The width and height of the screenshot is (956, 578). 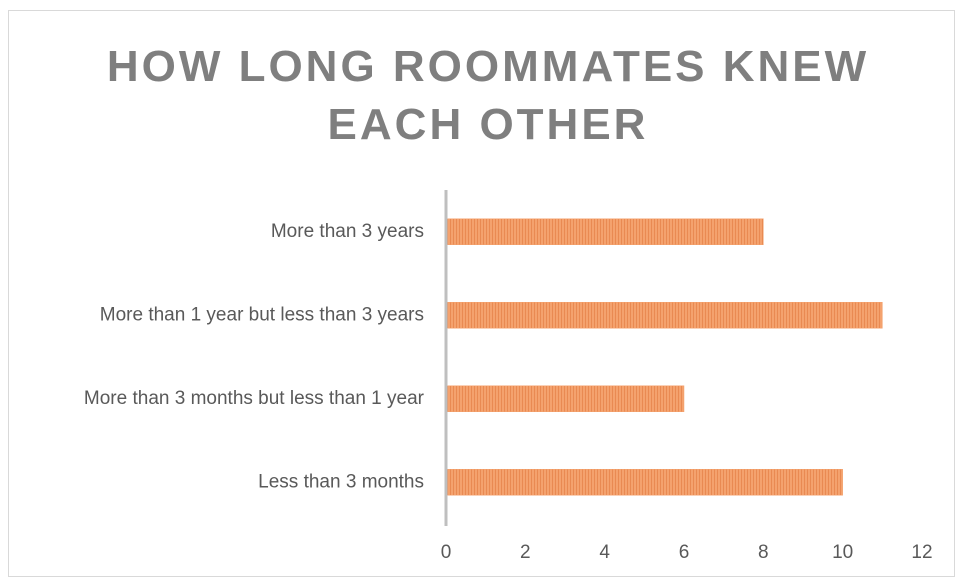 I want to click on x-tick-label: 12, so click(x=921, y=552).